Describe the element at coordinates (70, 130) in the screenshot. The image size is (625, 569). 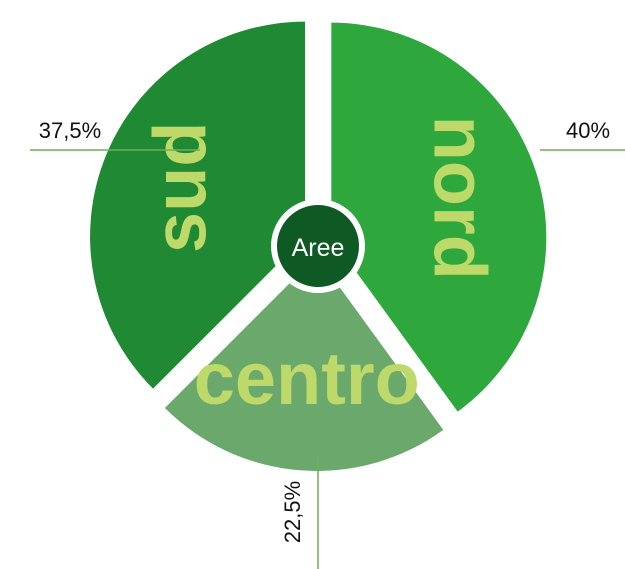
I see `value-label: 37,5%` at that location.